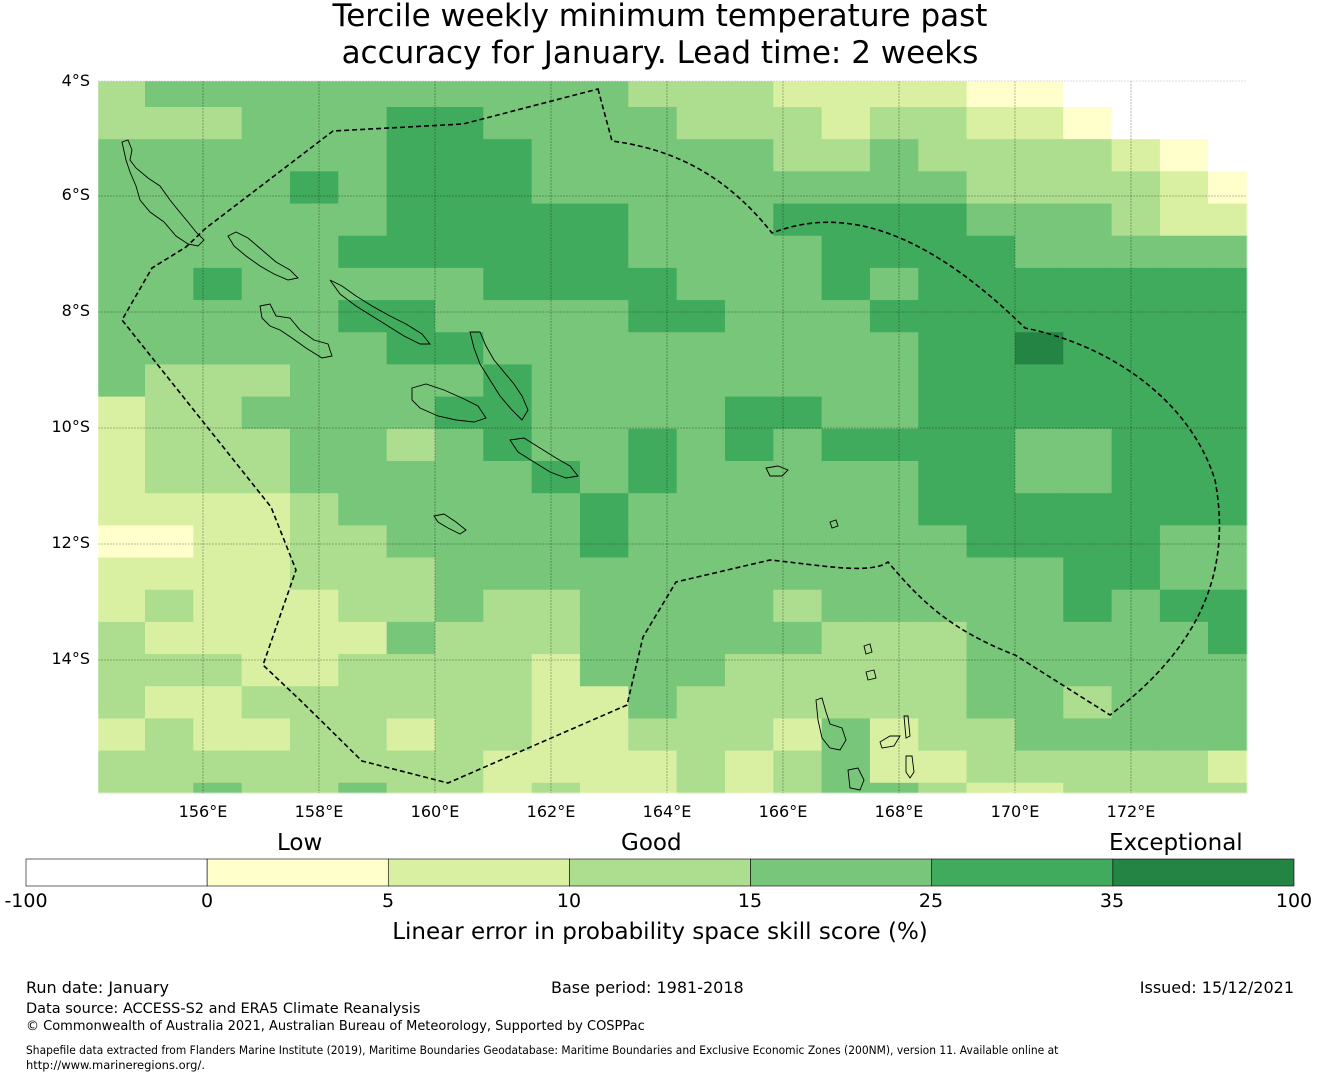 The height and width of the screenshot is (1080, 1320). What do you see at coordinates (263, 256) in the screenshot?
I see `island-choiseul` at bounding box center [263, 256].